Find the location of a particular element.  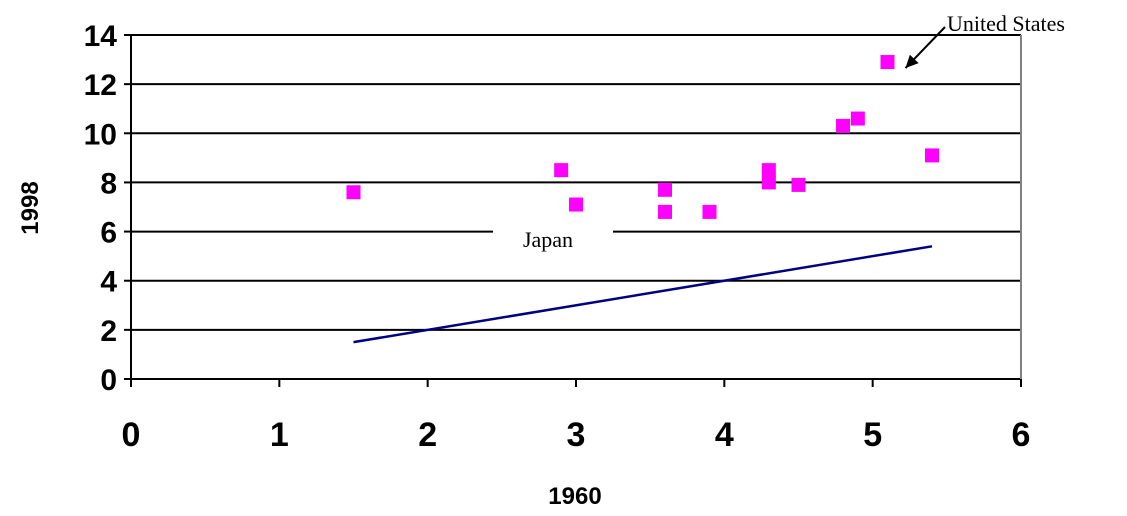

x-tick-label-3: 3 is located at coordinates (576, 435).